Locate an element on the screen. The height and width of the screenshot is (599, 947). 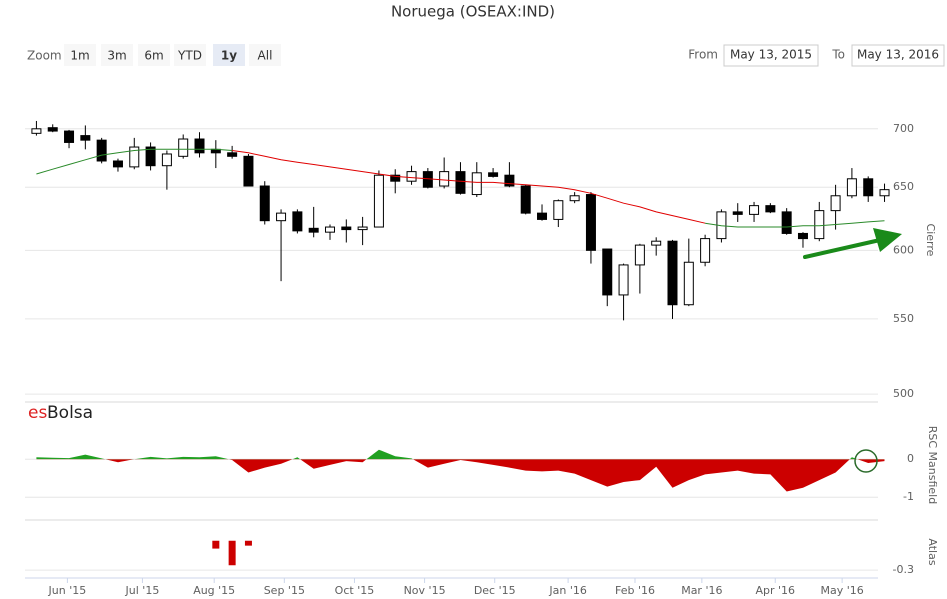
x-tick-label: Mar '16 is located at coordinates (701, 590).